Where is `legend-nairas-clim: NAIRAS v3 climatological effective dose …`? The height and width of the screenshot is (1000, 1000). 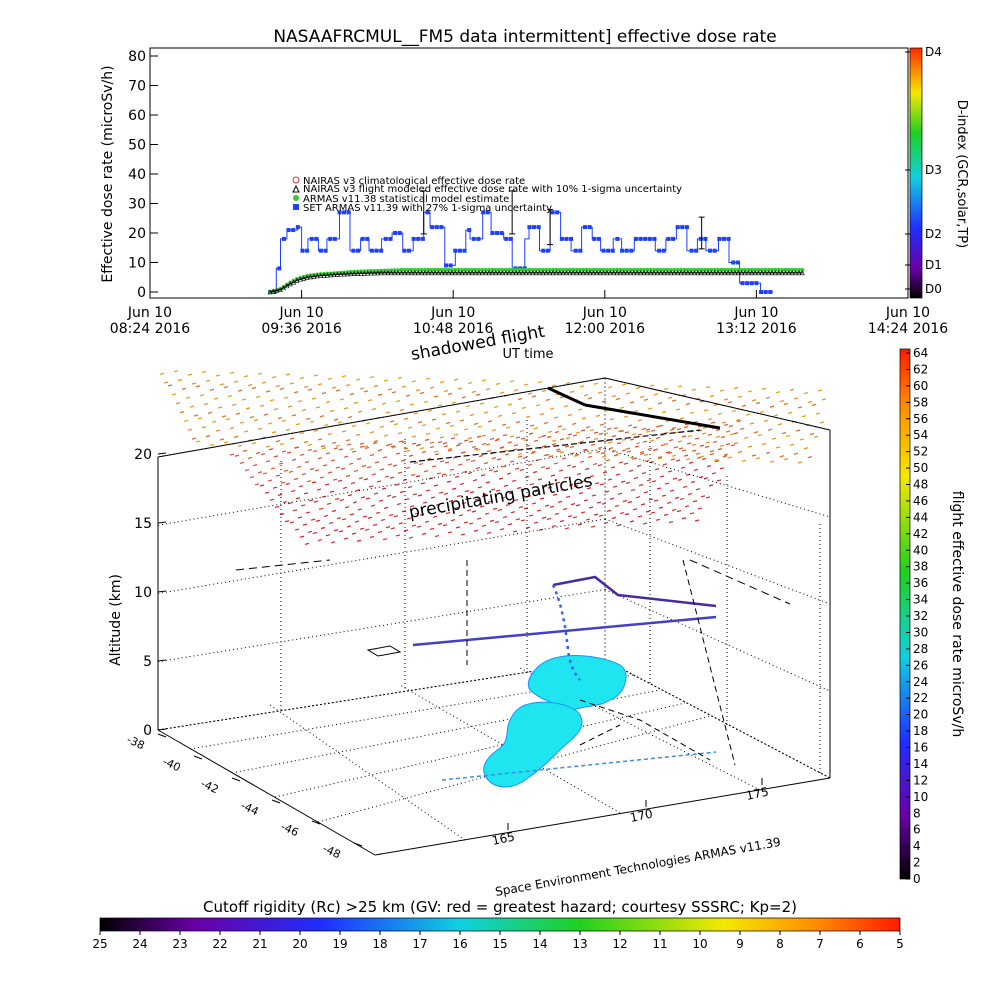
legend-nairas-clim: NAIRAS v3 climatological effective dose … is located at coordinates (414, 181).